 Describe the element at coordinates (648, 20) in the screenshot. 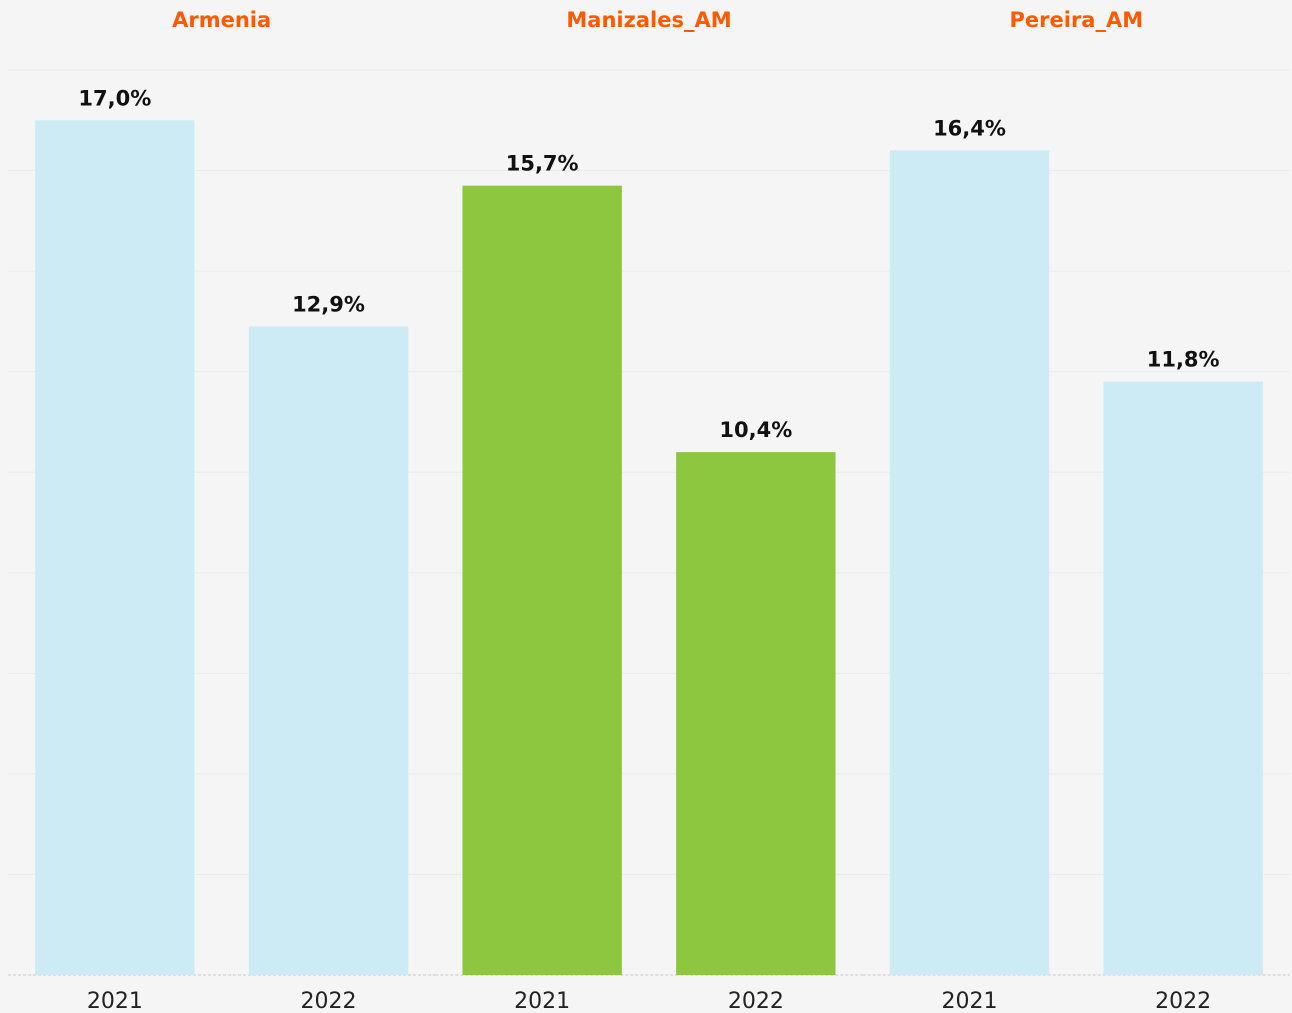

I see `panel-title: Manizales_AM` at that location.